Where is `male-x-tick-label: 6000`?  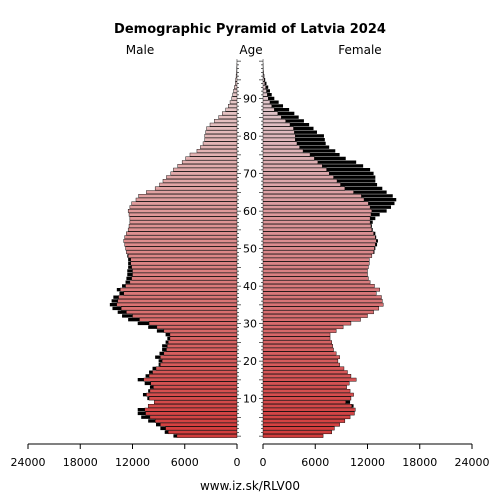
male-x-tick-label: 6000 is located at coordinates (185, 462).